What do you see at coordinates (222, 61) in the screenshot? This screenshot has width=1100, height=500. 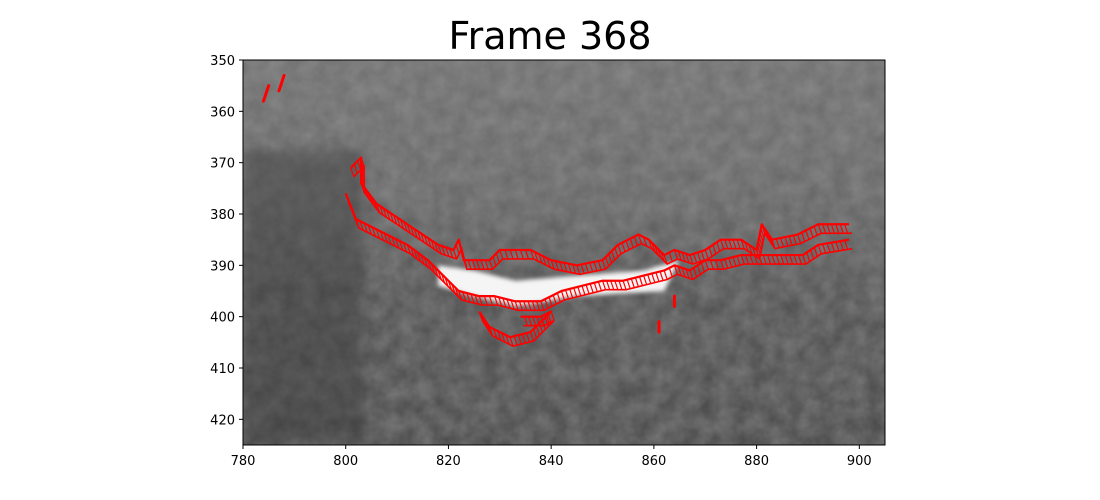 I see `y-tick-label: 350` at bounding box center [222, 61].